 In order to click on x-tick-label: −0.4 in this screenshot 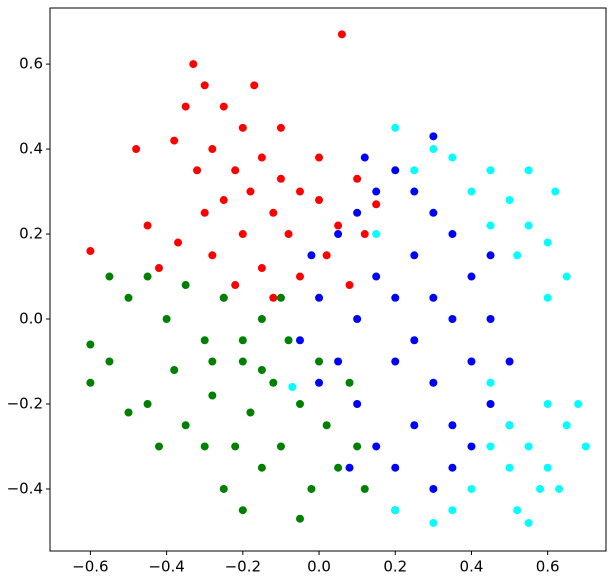, I will do `click(166, 567)`.